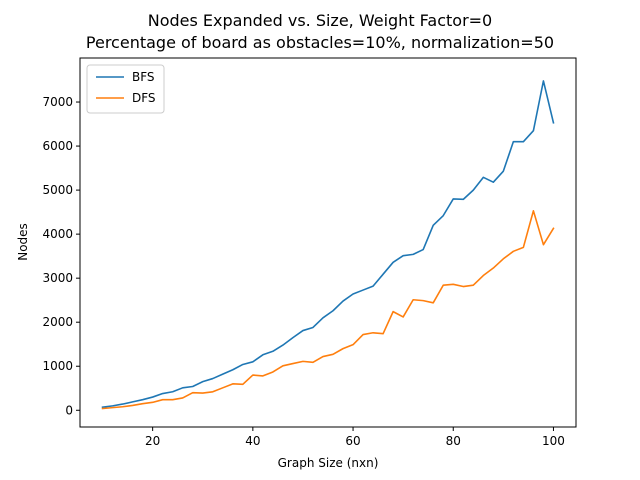  I want to click on y-tick-label: 6000, so click(57, 146).